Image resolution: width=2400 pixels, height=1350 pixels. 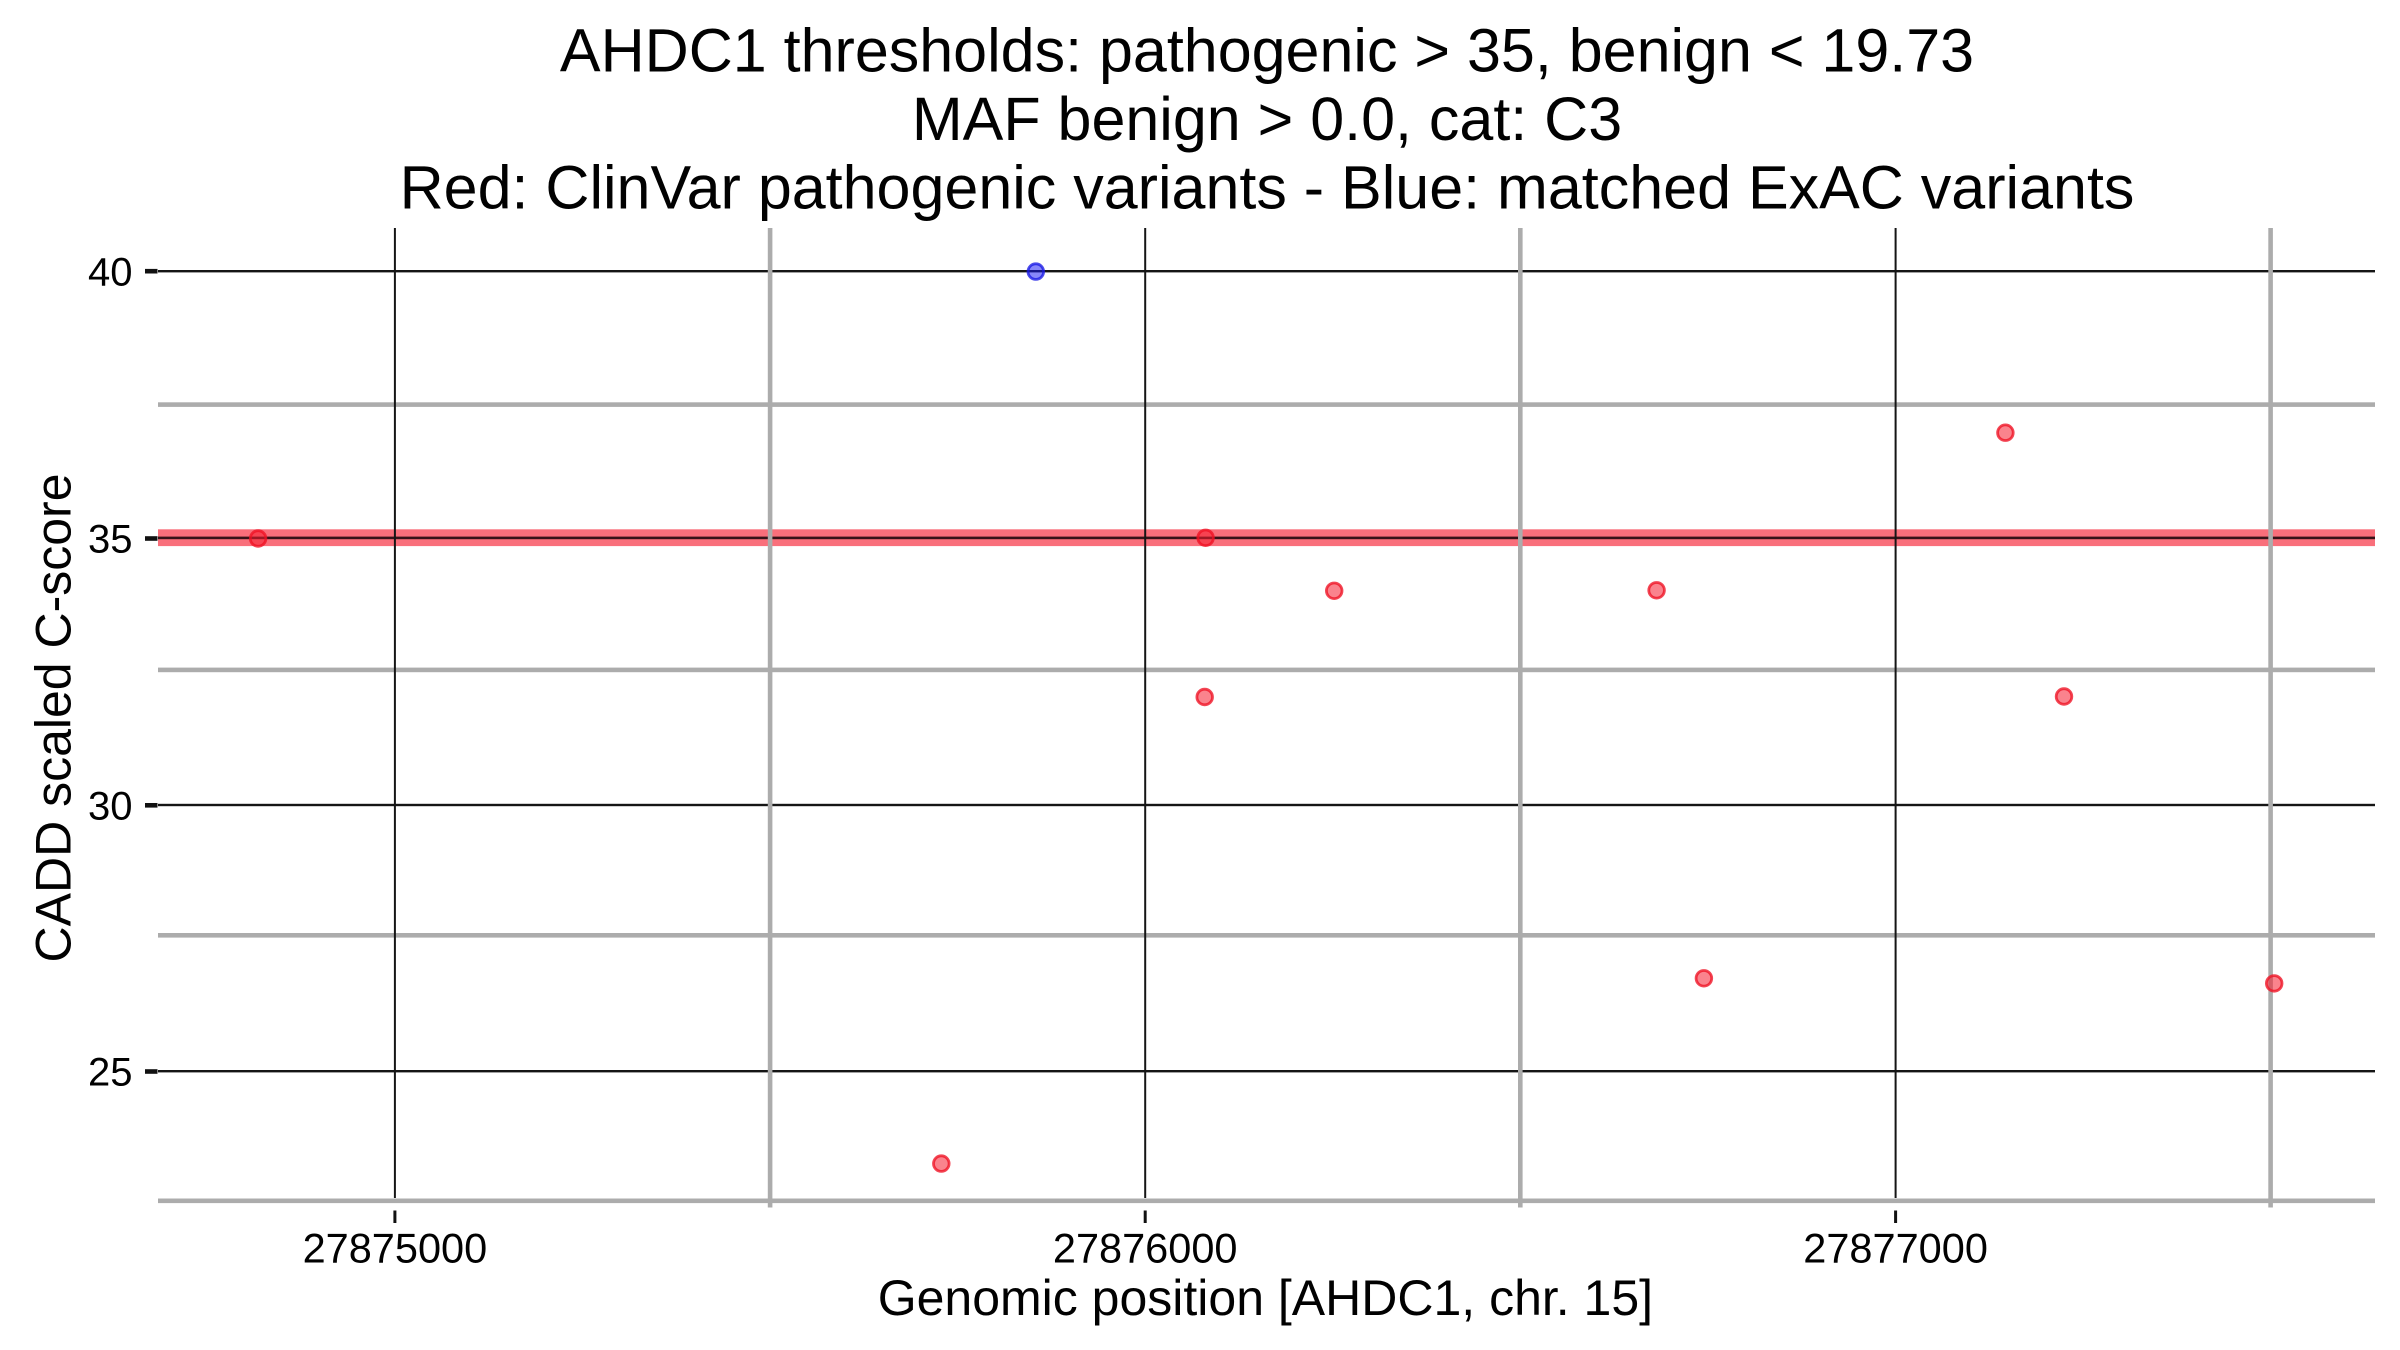 I want to click on svg-text: CADD scaled C-score, so click(x=54, y=717).